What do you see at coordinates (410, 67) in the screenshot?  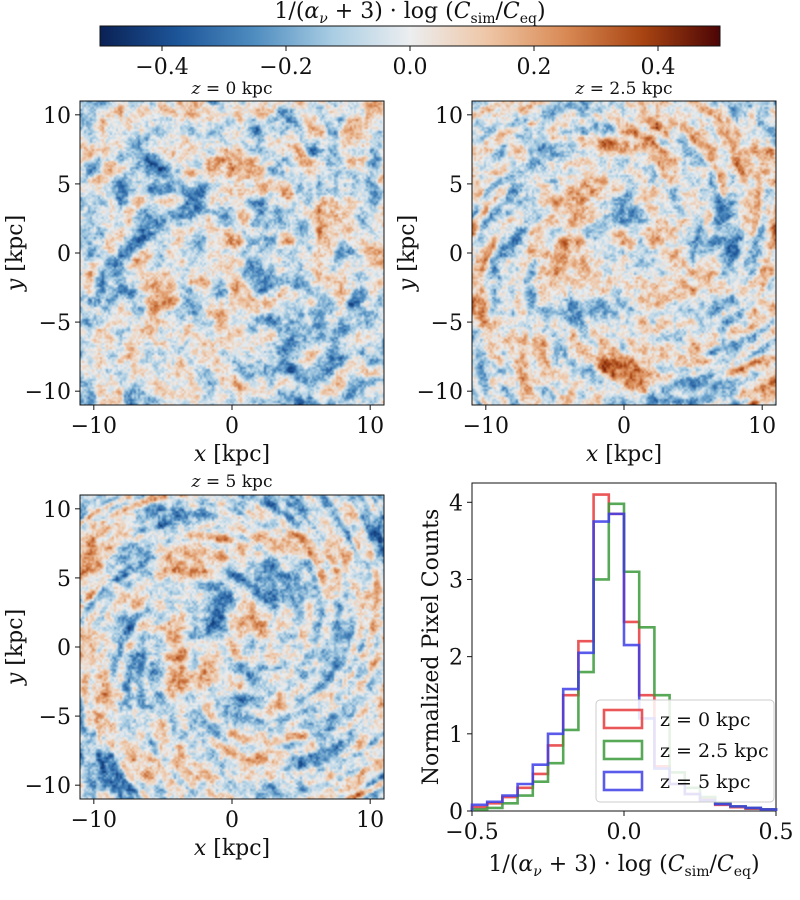 I see `colorbar-tick-label: 0.0` at bounding box center [410, 67].